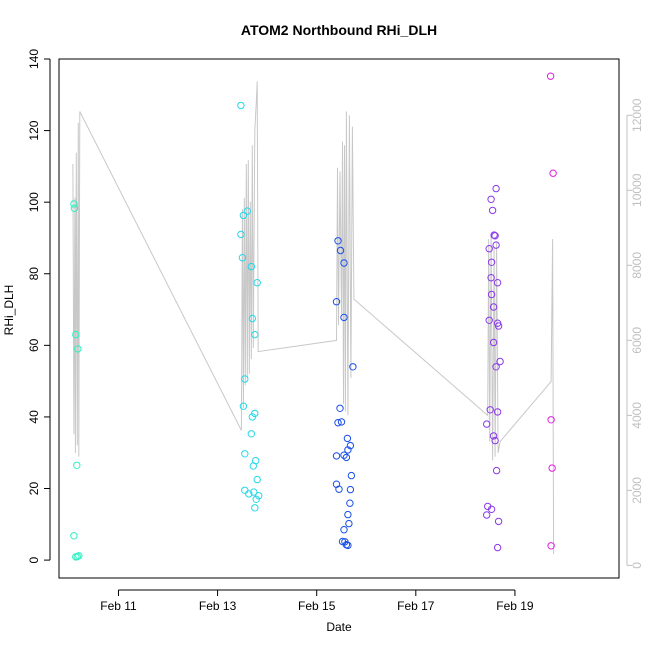  I want to click on y-tick-label-6: 120, so click(34, 130).